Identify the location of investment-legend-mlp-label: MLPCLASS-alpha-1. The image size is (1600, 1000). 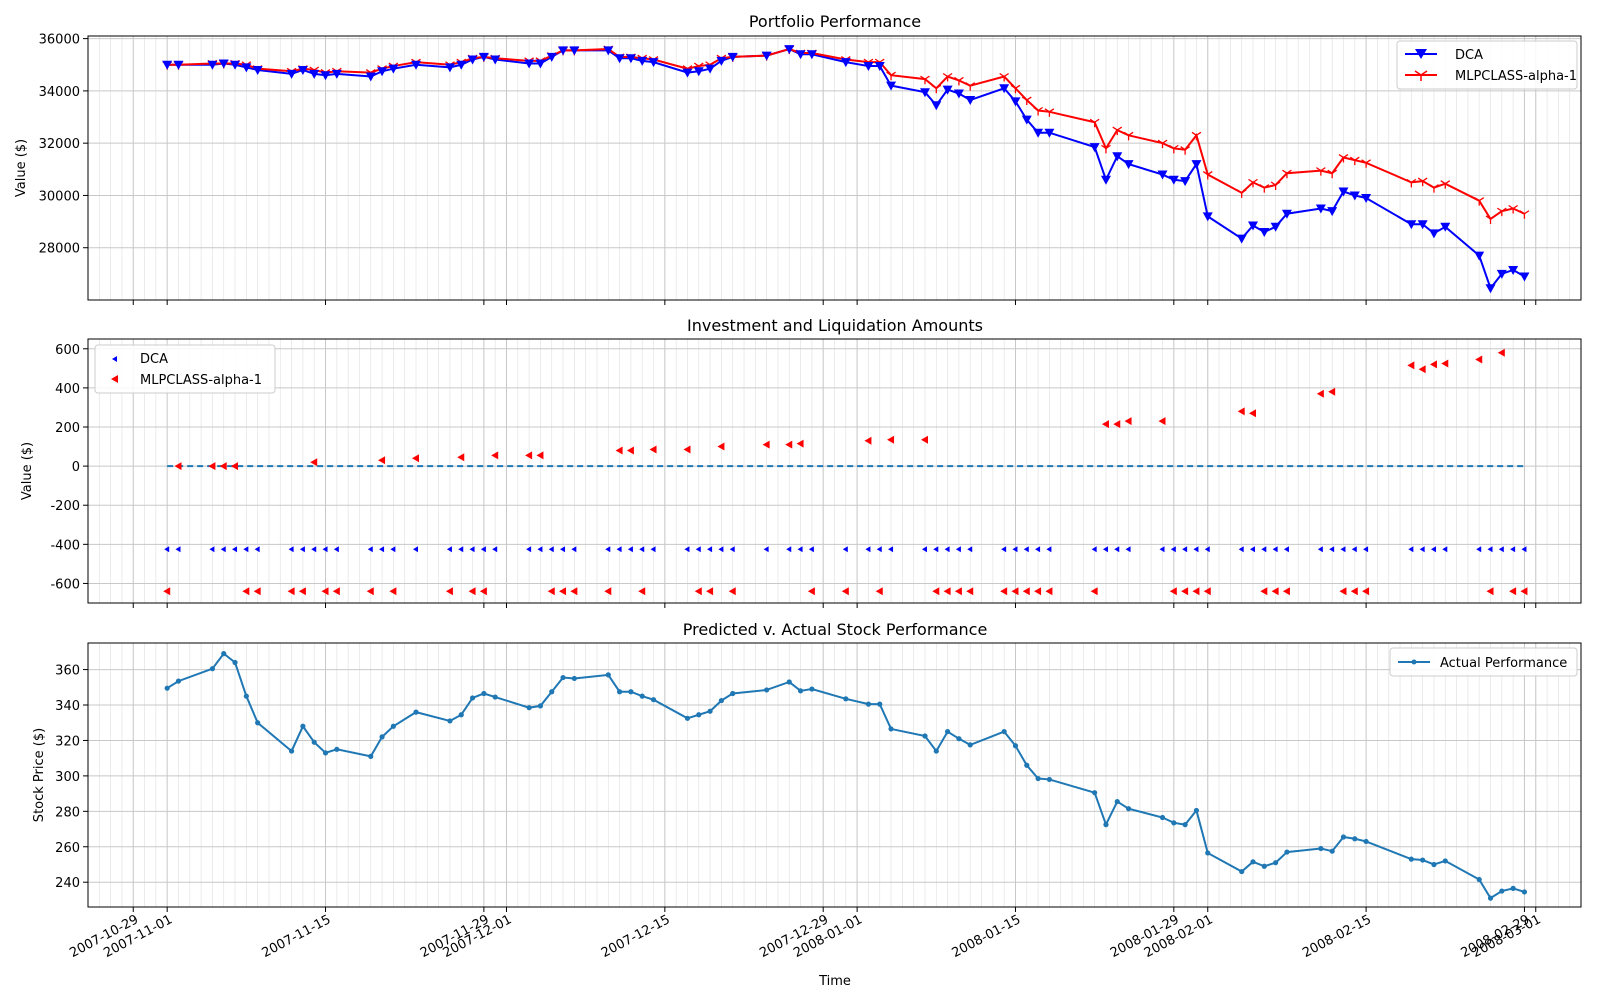
(201, 380).